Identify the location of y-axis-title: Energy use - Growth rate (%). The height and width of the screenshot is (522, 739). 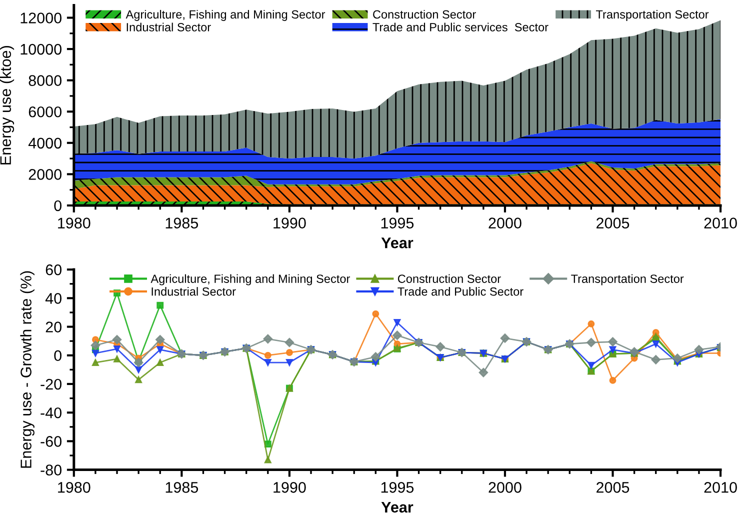
(27, 369).